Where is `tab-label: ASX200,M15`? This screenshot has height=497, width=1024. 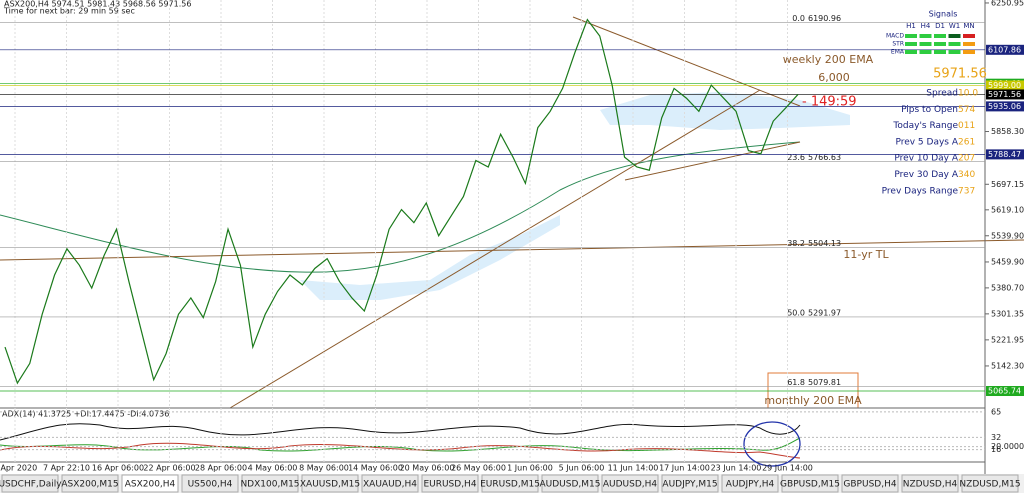 tab-label: ASX200,M15 is located at coordinates (89, 485).